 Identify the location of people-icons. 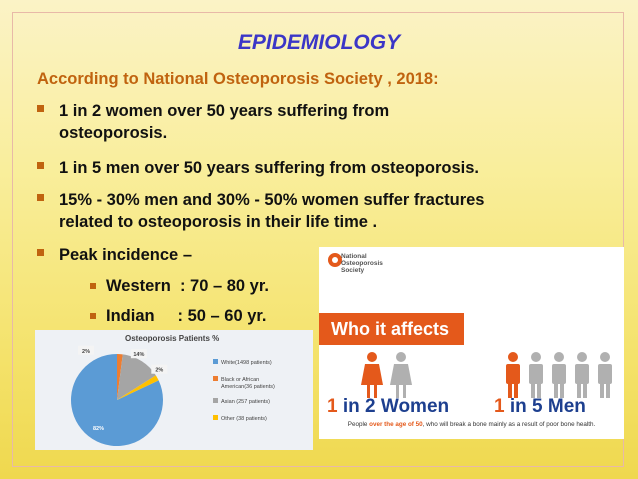
(486, 375).